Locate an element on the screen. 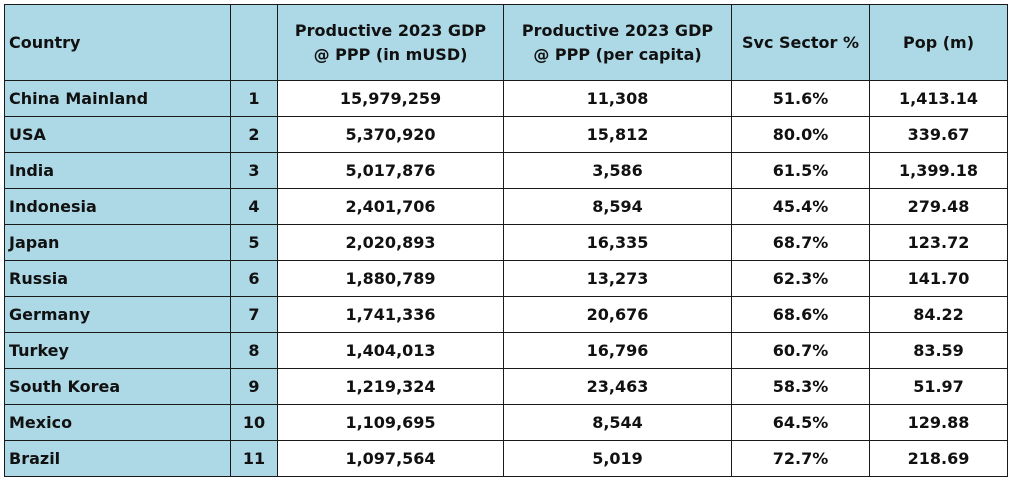 The width and height of the screenshot is (1013, 486). cell-gdp-total: 2,020,893 is located at coordinates (390, 242).